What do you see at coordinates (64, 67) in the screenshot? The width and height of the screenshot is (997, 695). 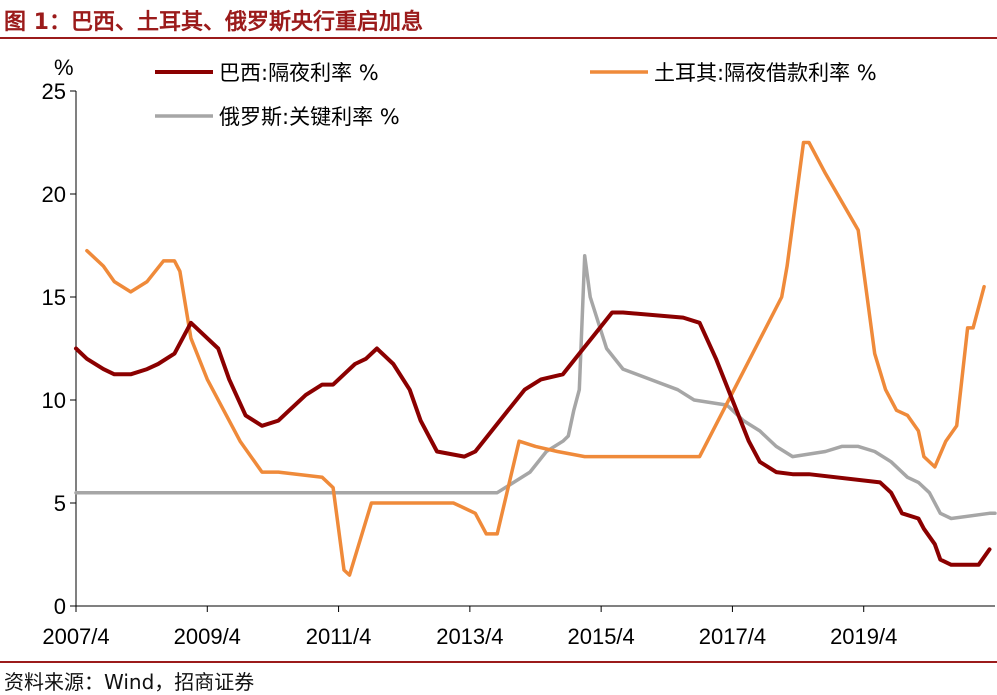 I see `y-unit-label: %` at bounding box center [64, 67].